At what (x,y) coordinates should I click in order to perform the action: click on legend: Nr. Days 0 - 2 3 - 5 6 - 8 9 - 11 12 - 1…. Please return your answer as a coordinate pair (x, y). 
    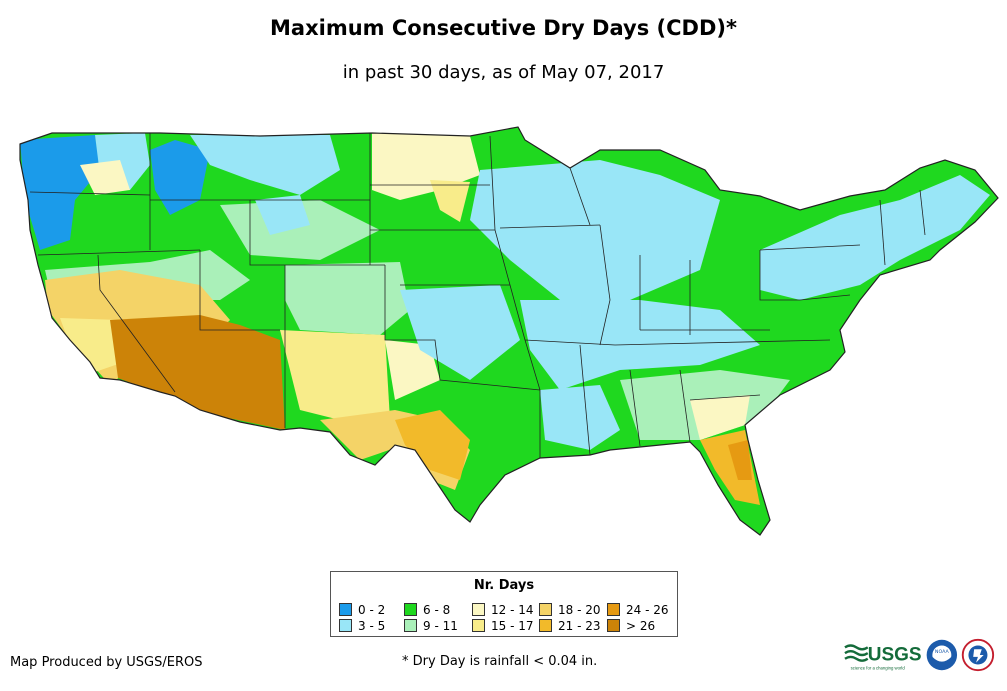
    Looking at the image, I should click on (504, 604).